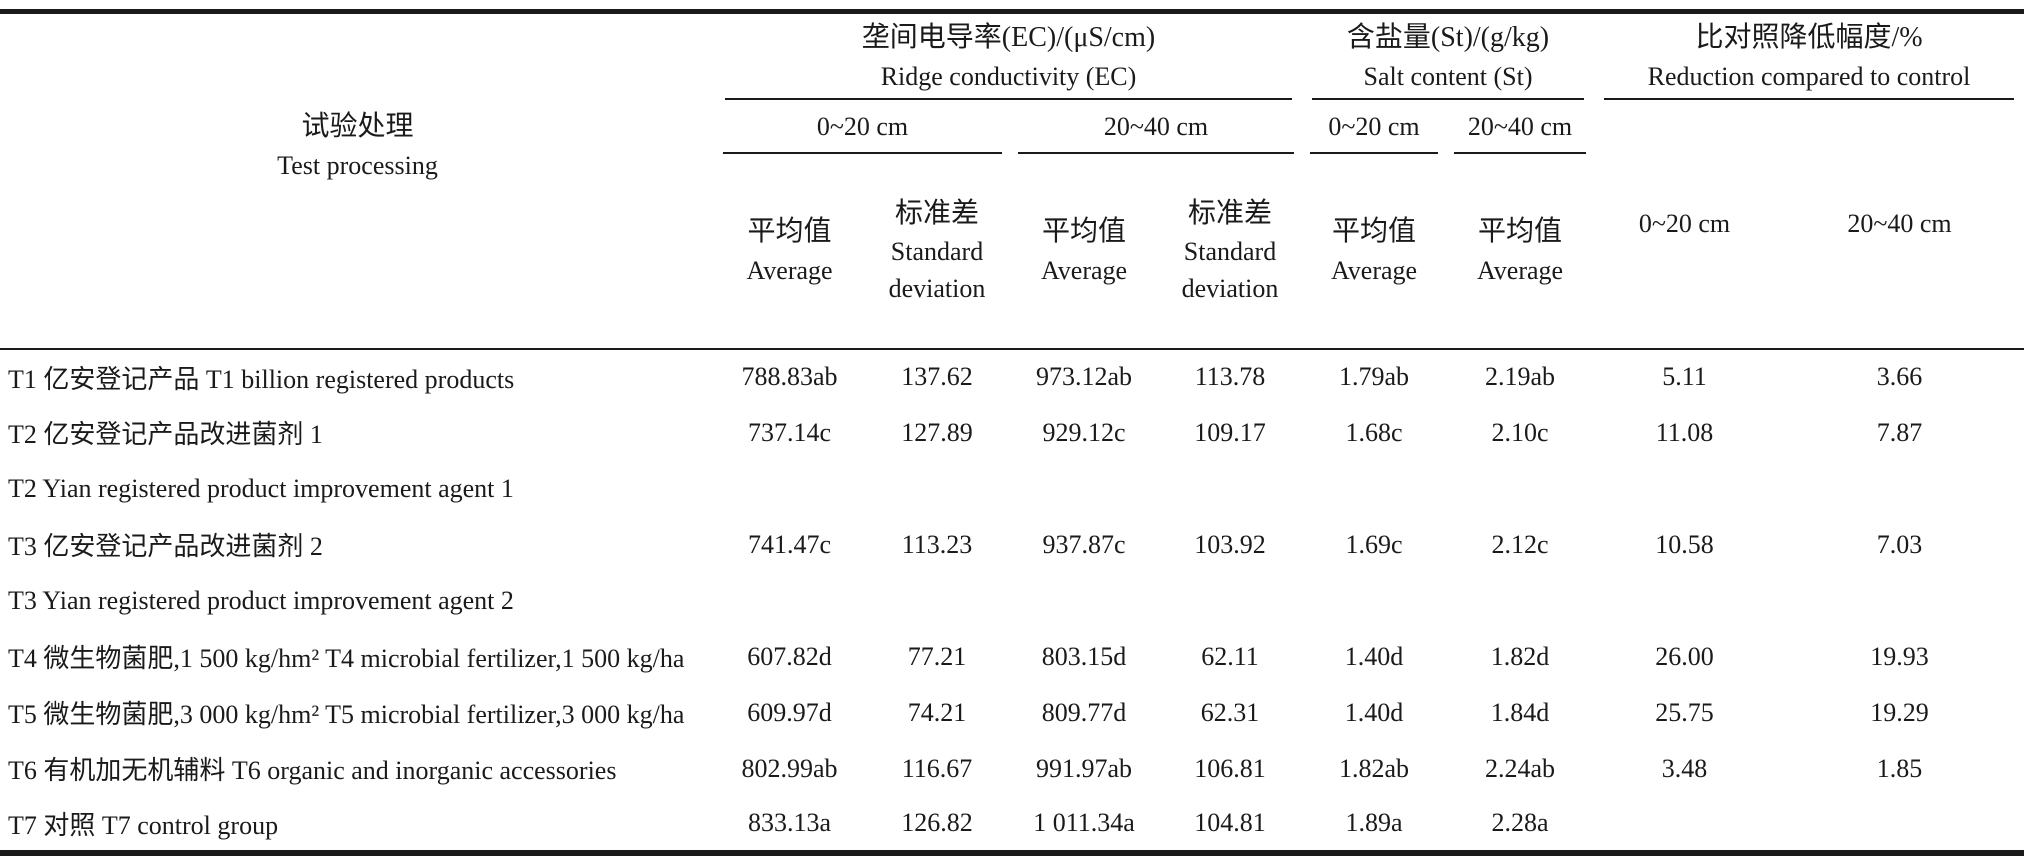 The width and height of the screenshot is (2024, 864). I want to click on cell-value: 5.11, so click(1684, 376).